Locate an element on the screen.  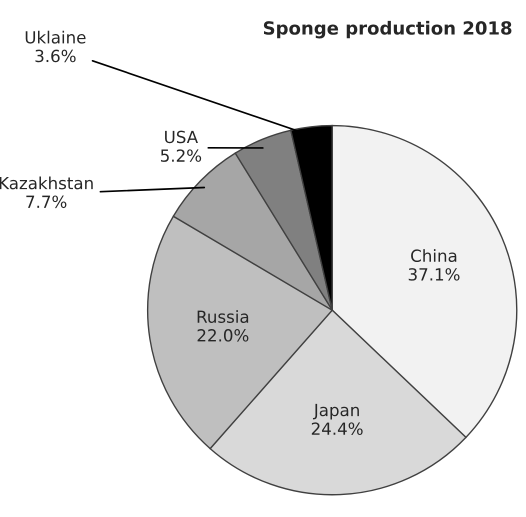
slice-label: Uklaine is located at coordinates (56, 37).